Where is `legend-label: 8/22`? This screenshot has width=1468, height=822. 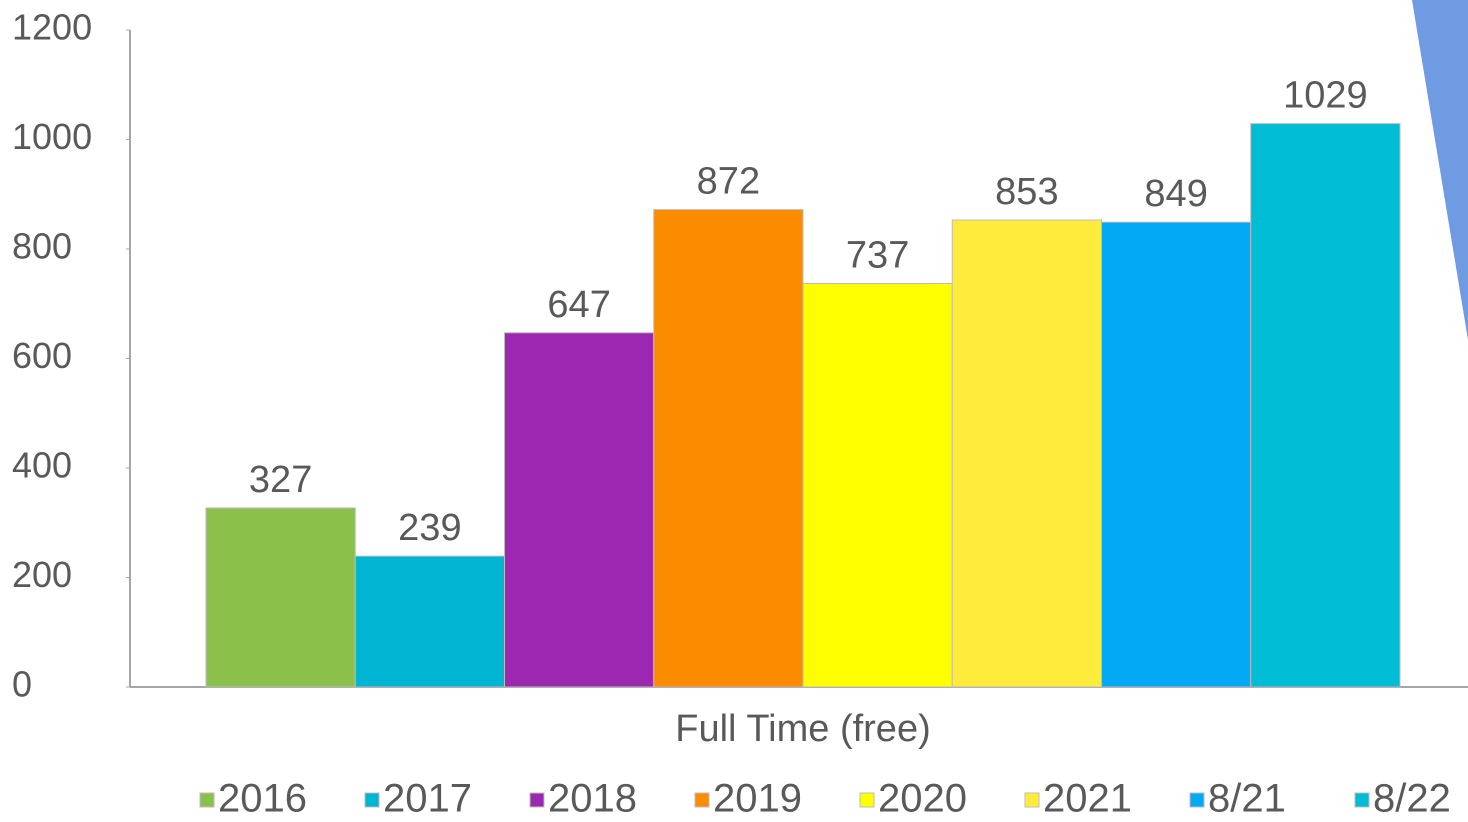 legend-label: 8/22 is located at coordinates (1412, 799).